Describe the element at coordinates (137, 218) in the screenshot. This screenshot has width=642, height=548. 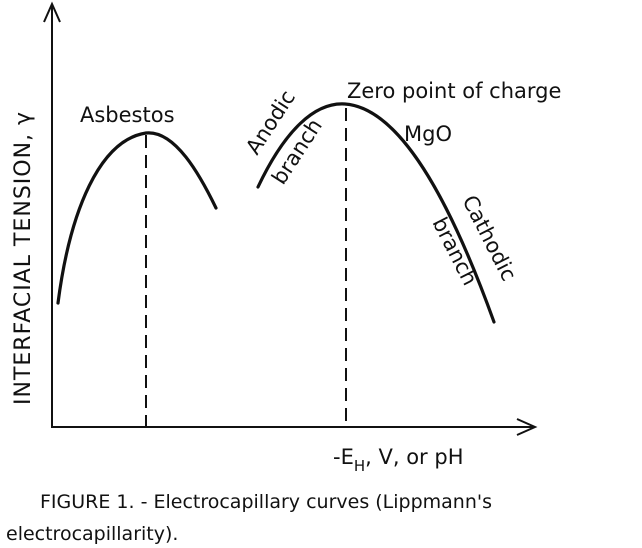
I see `asbestos-curve` at that location.